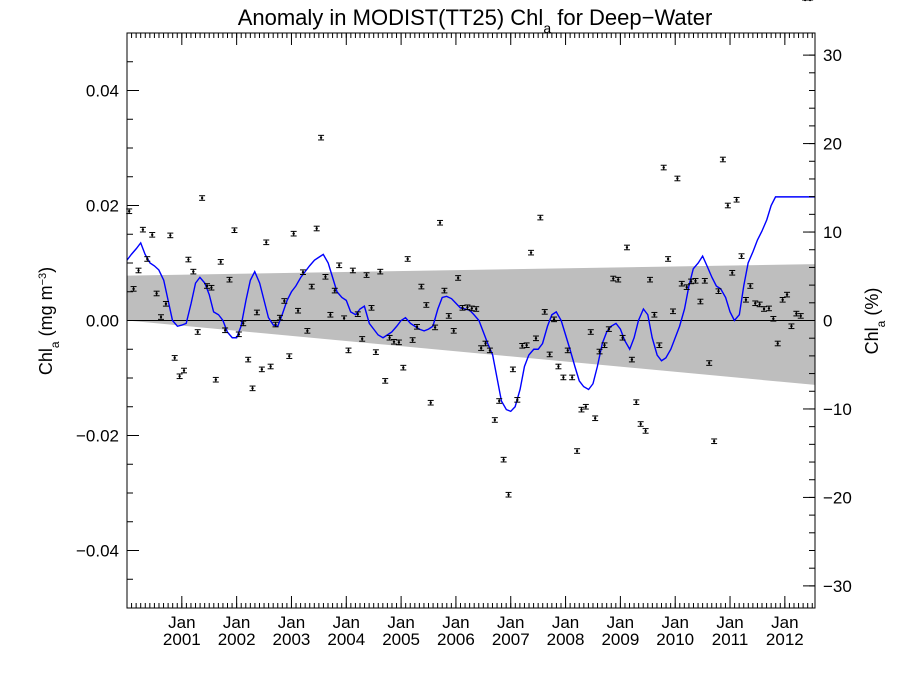 Image resolution: width=900 pixels, height=675 pixels. What do you see at coordinates (832, 144) in the screenshot?
I see `y-right-tick-label: 20` at bounding box center [832, 144].